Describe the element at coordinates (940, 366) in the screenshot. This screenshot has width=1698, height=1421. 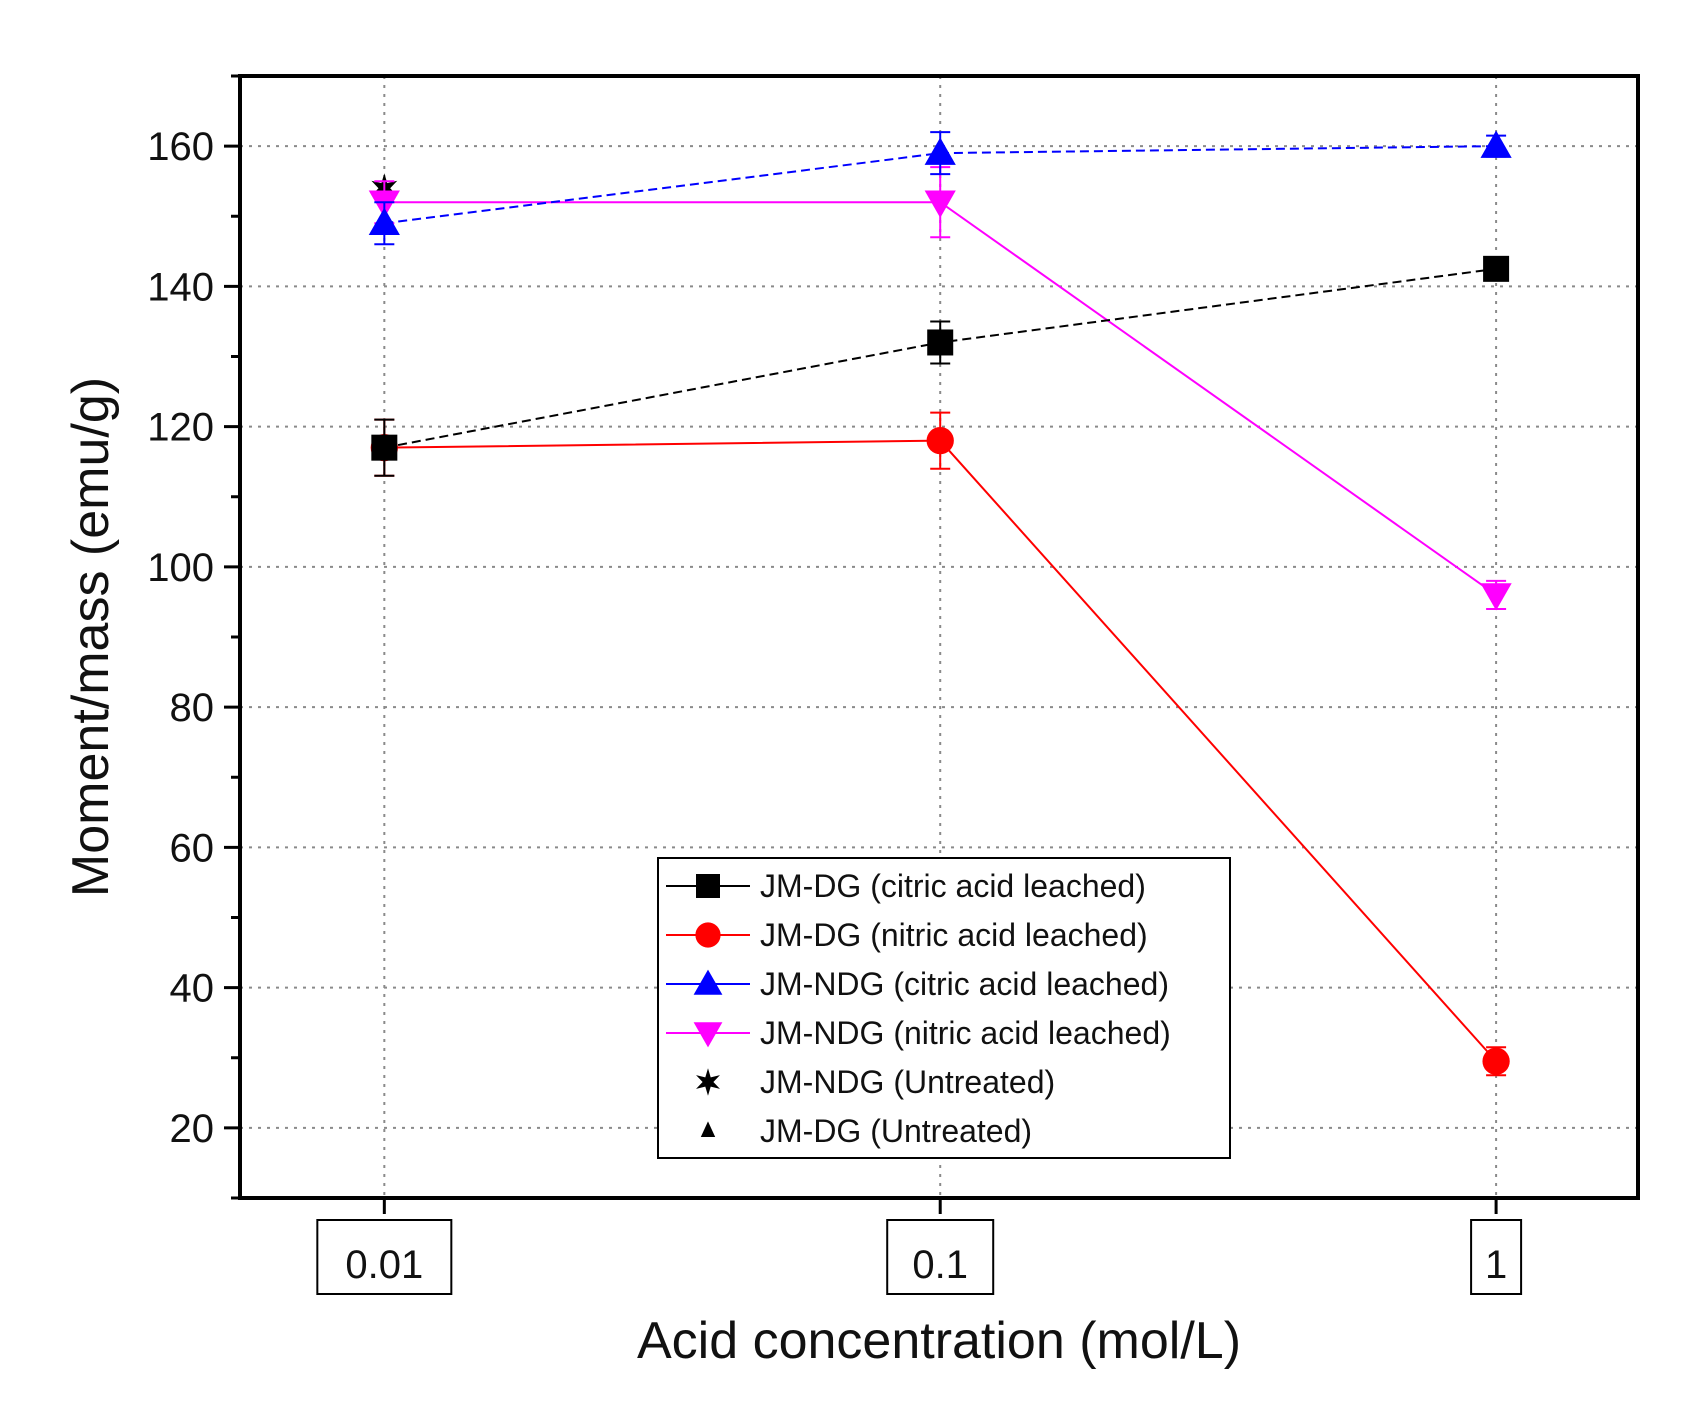
I see `series-jm-dg-citric-acid-leached` at that location.